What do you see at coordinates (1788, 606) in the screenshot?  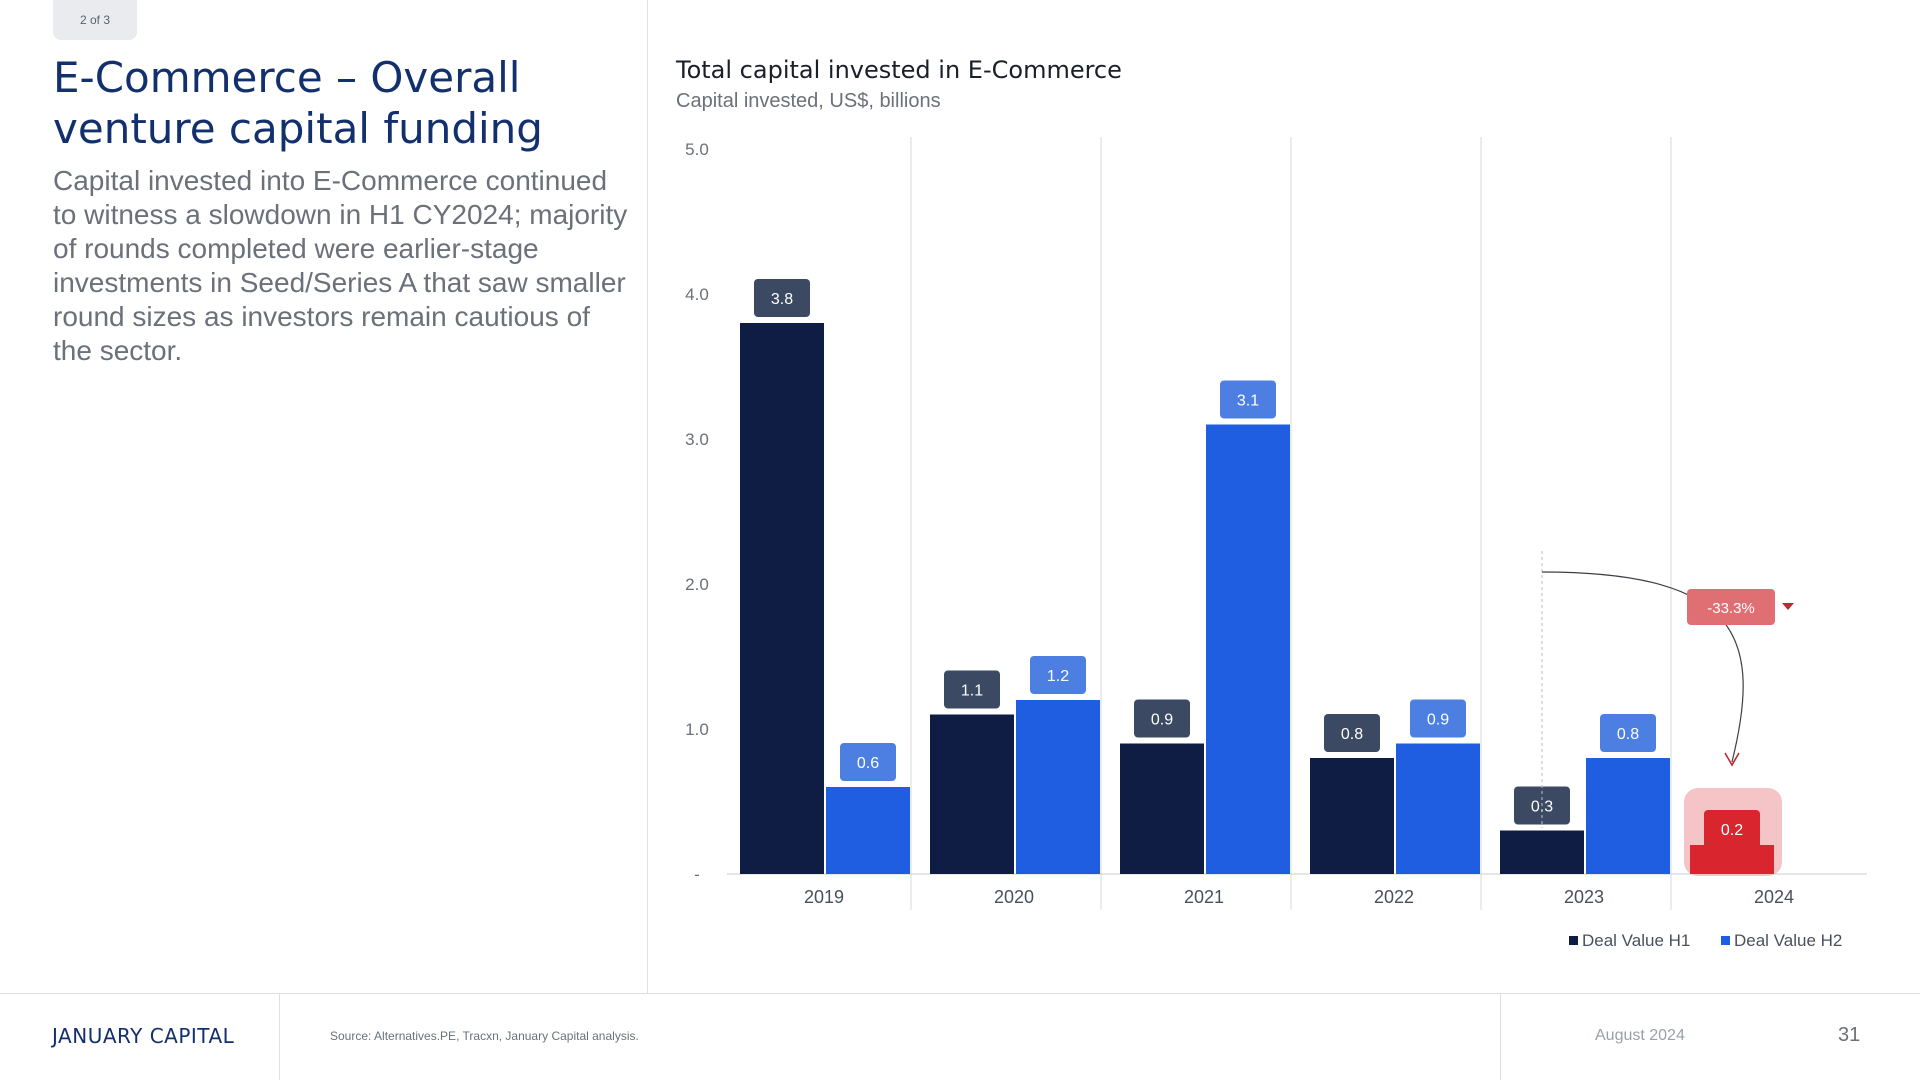 I see `down-triangle-icon` at bounding box center [1788, 606].